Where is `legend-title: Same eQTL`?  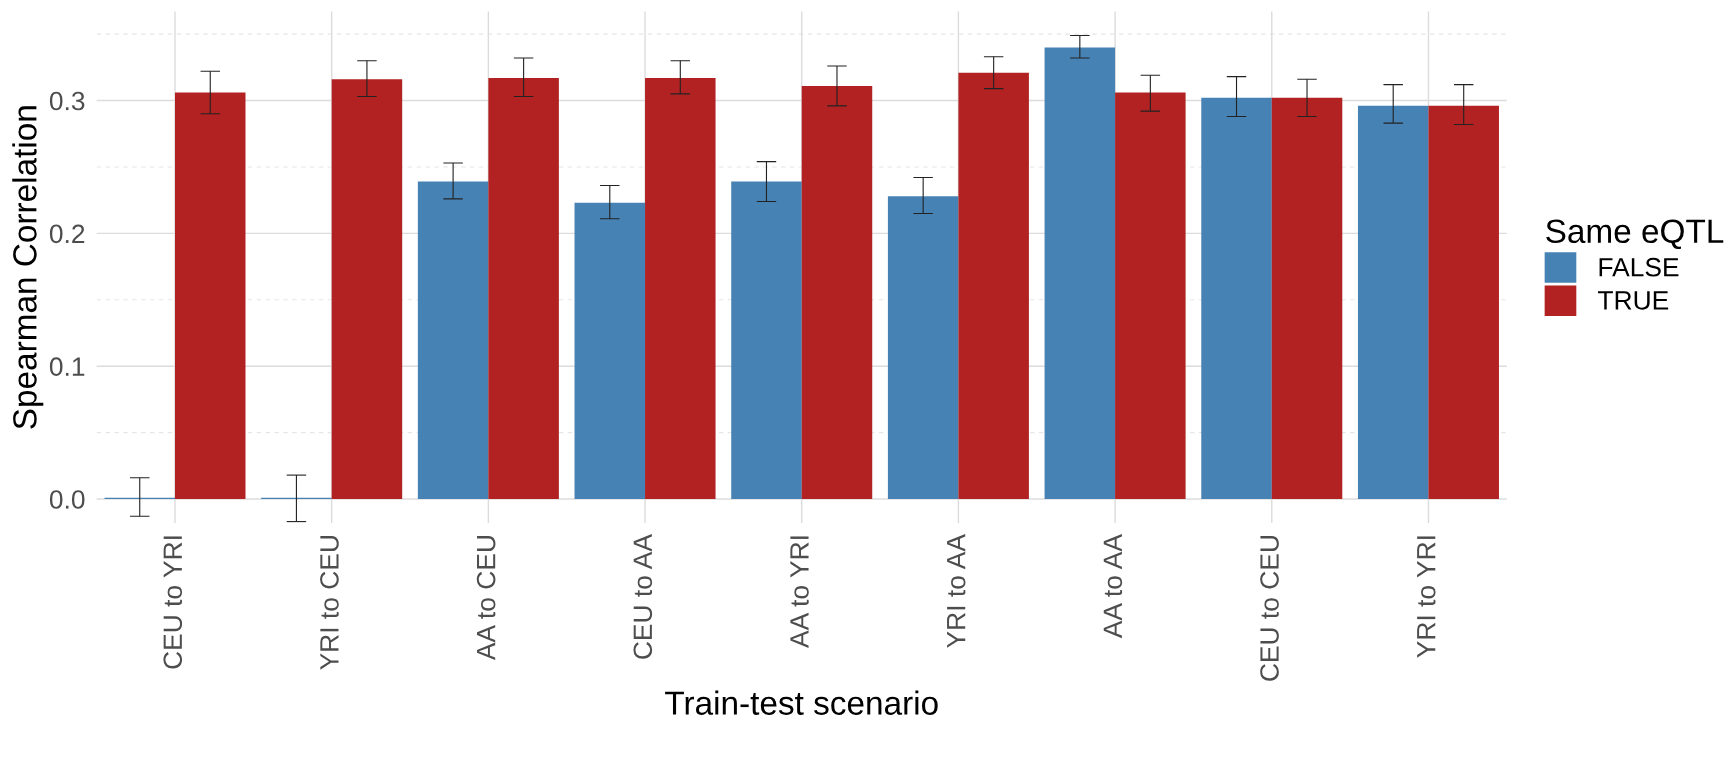
legend-title: Same eQTL is located at coordinates (1635, 234).